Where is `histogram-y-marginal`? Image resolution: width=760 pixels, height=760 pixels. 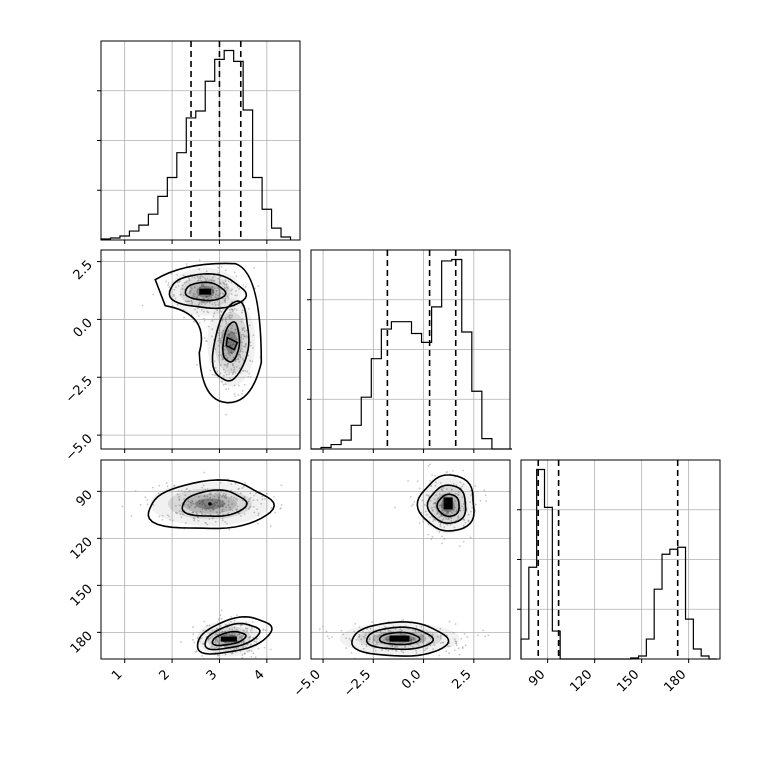
histogram-y-marginal is located at coordinates (410, 351).